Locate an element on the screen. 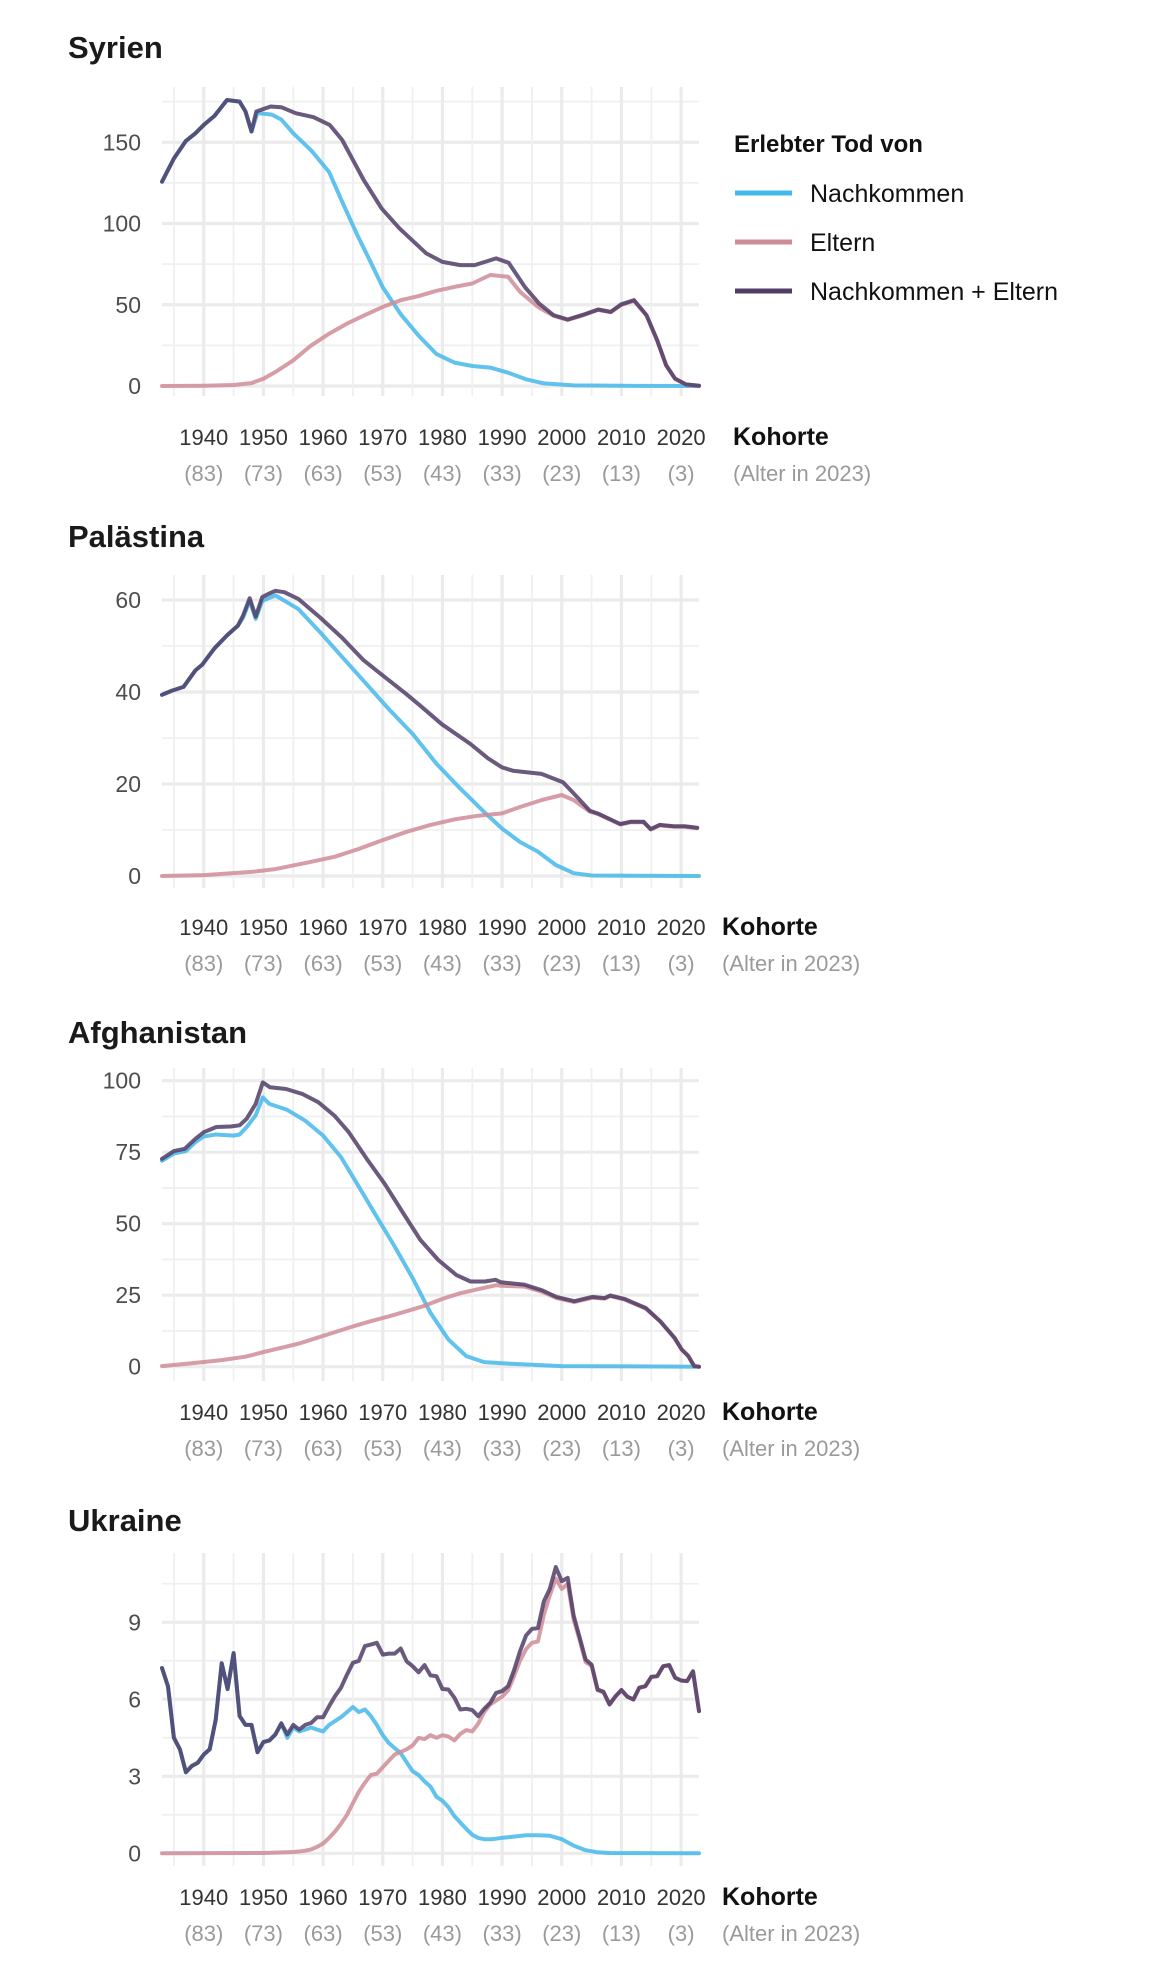 Image resolution: width=1159 pixels, height=1975 pixels. y-tick-label: 25 is located at coordinates (128, 1295).